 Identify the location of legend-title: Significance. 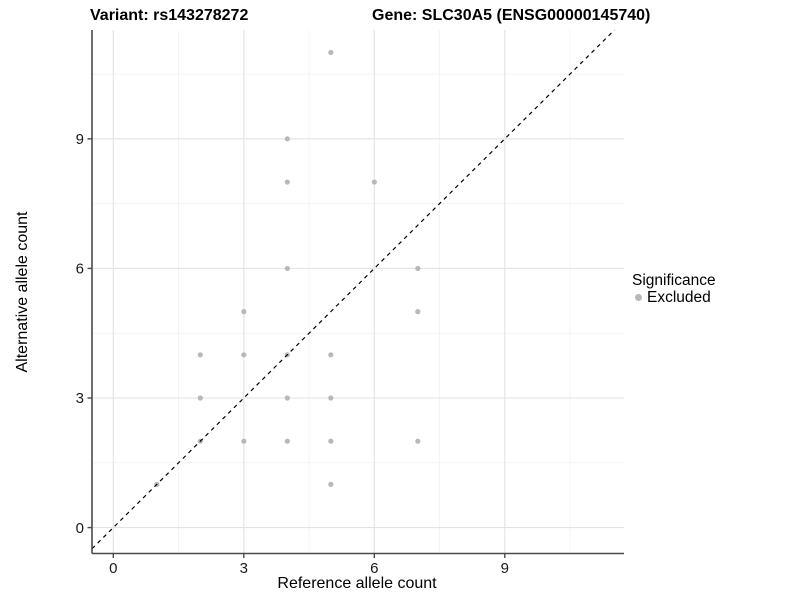
(674, 280).